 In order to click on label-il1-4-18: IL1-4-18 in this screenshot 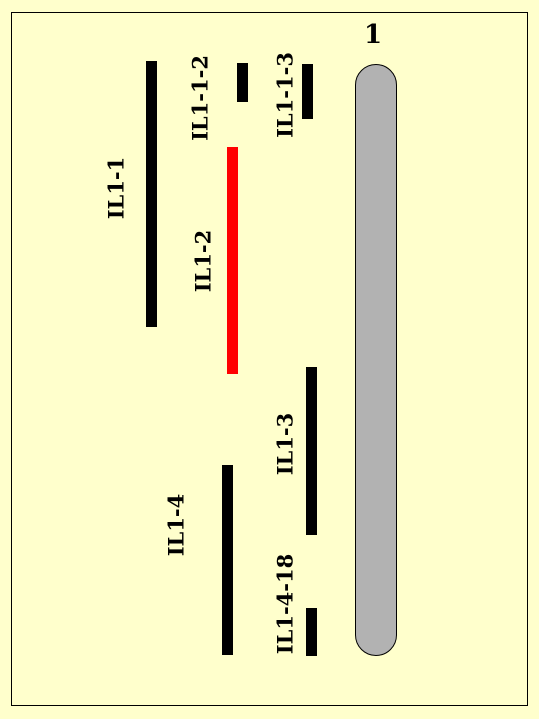, I will do `click(285, 604)`.